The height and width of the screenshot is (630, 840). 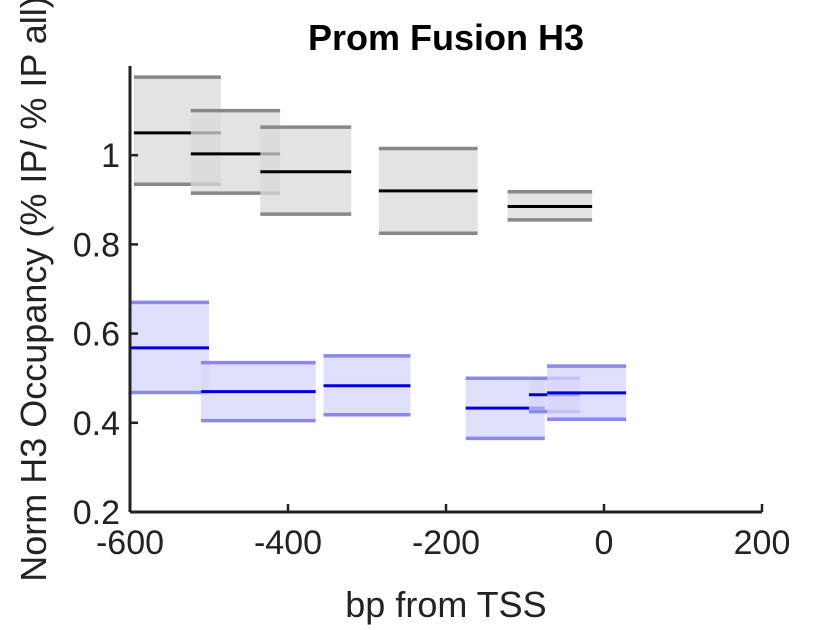 What do you see at coordinates (96, 245) in the screenshot?
I see `y-tick-label: 0.8` at bounding box center [96, 245].